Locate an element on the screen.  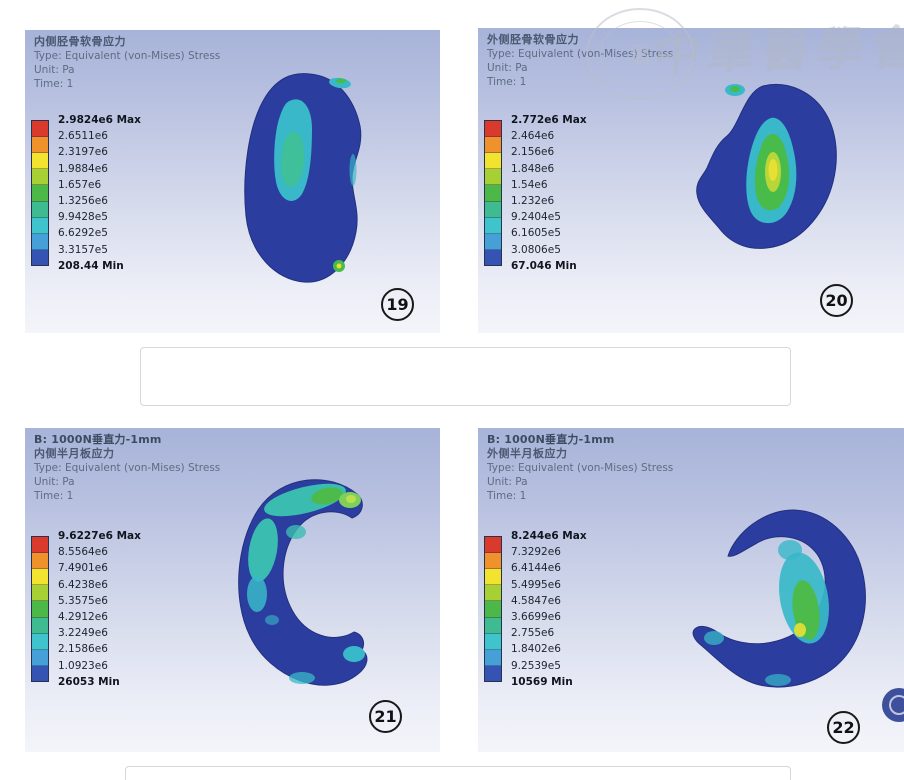
legend-value: 2.1586e6 is located at coordinates (83, 649).